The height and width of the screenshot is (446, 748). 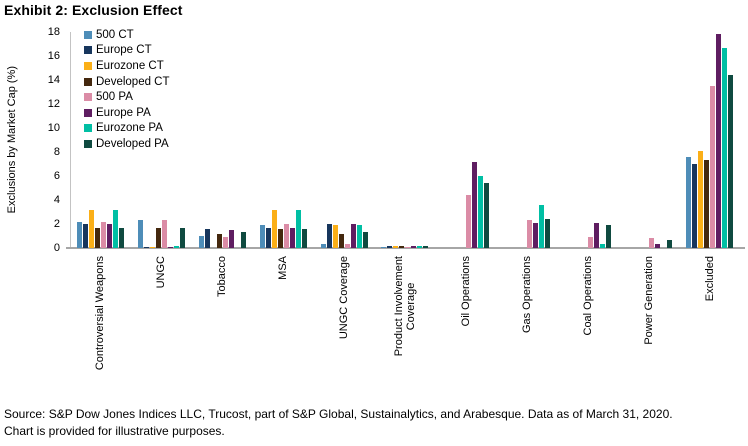 I want to click on legend-label: Europe CT, so click(x=124, y=50).